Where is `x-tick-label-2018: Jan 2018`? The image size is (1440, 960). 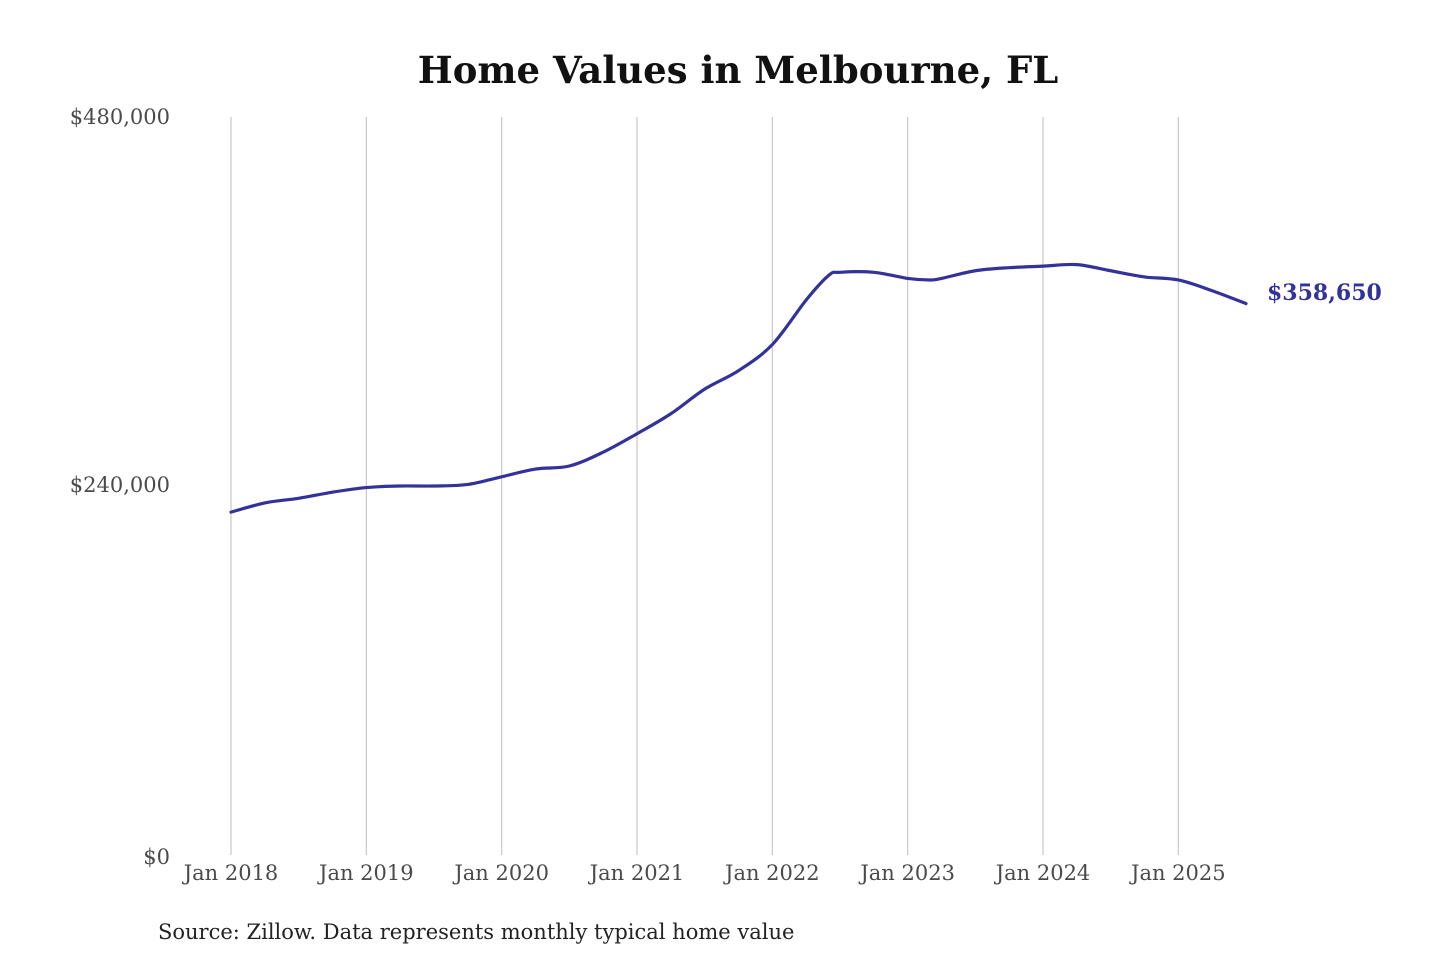 x-tick-label-2018: Jan 2018 is located at coordinates (230, 873).